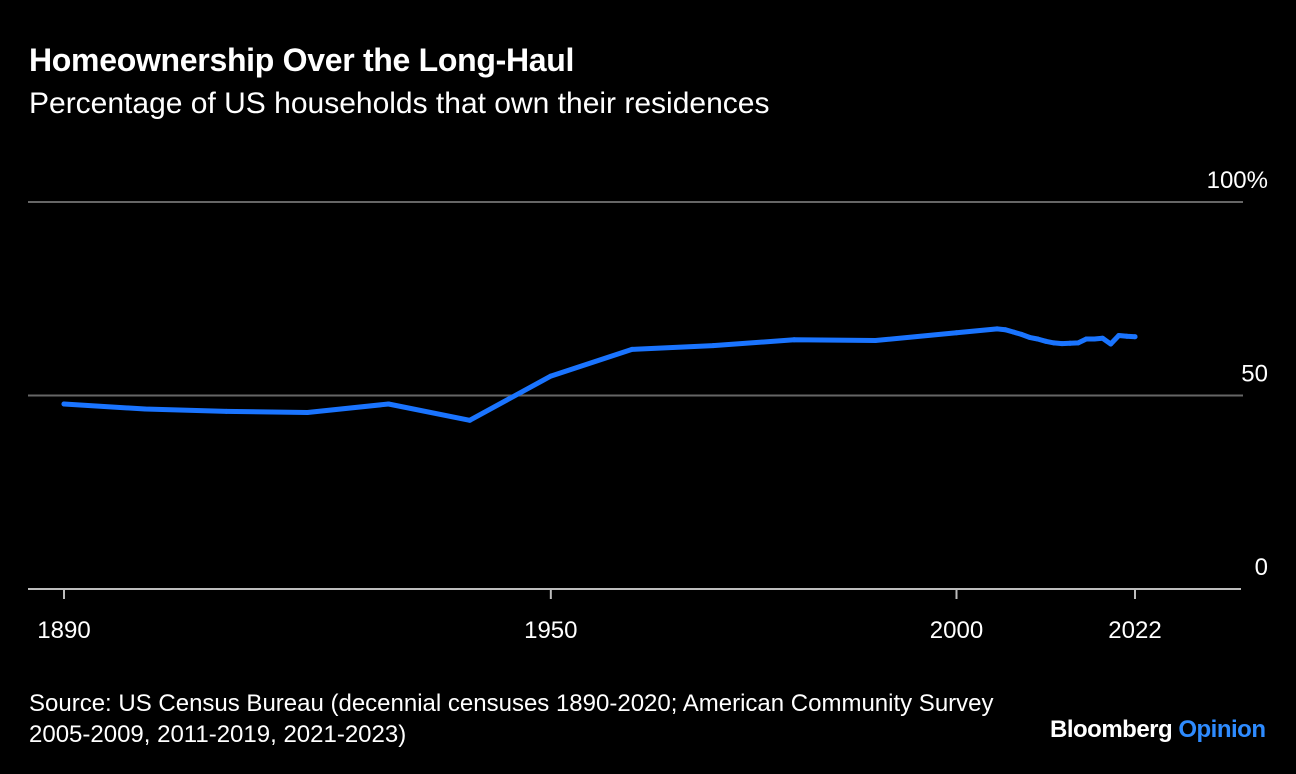 This screenshot has width=1296, height=774. I want to click on chart-title: Homeownership Over the Long-Haul, so click(302, 60).